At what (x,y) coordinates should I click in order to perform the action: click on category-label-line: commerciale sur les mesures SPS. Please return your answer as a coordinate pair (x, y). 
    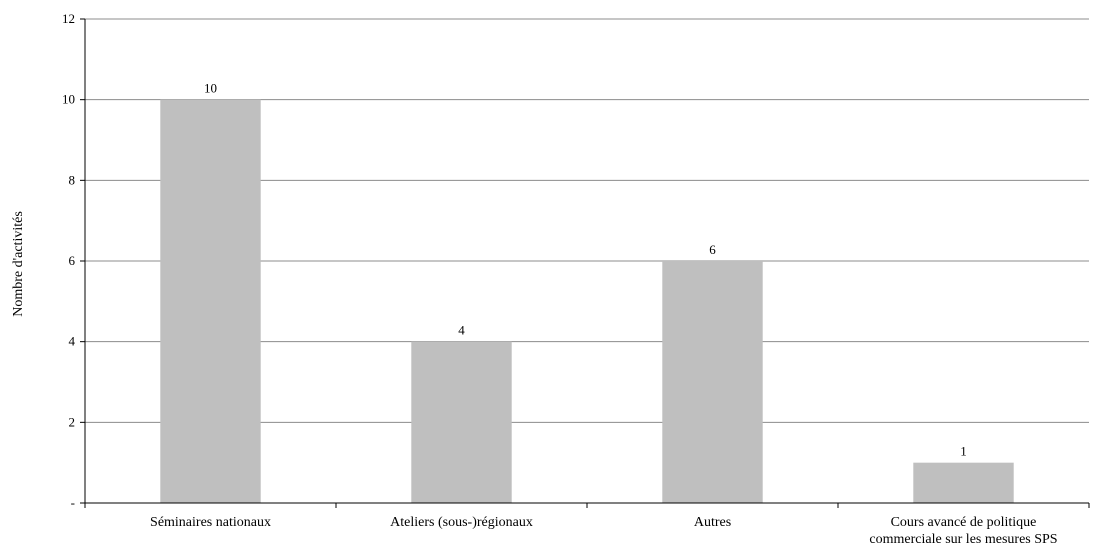
    Looking at the image, I should click on (963, 539).